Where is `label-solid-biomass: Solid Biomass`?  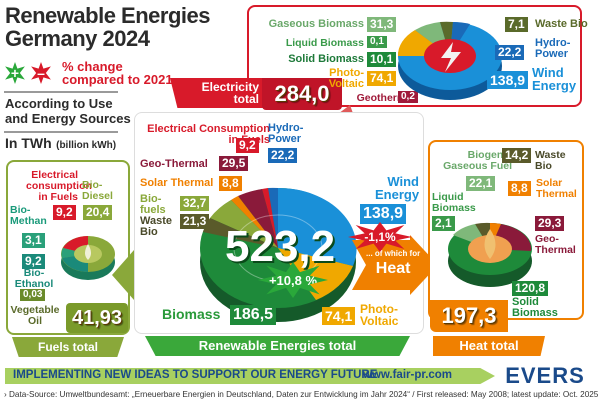 label-solid-biomass: Solid Biomass is located at coordinates (326, 59).